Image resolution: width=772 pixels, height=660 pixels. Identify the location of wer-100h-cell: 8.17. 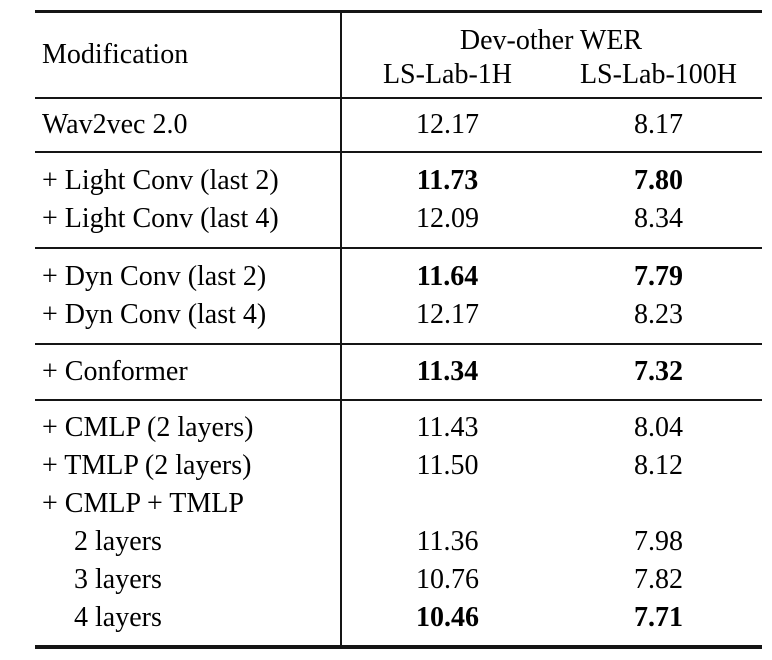
(658, 124).